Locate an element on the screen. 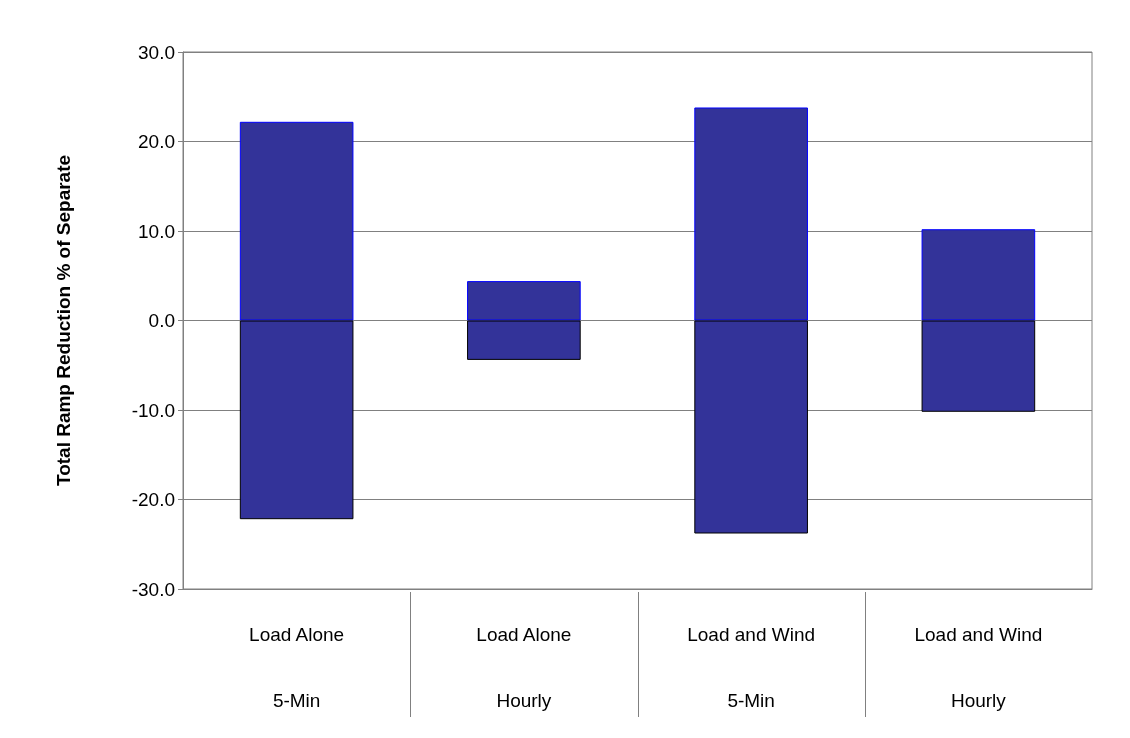 The image size is (1130, 738). y-tick-label: 0.0 is located at coordinates (161, 320).